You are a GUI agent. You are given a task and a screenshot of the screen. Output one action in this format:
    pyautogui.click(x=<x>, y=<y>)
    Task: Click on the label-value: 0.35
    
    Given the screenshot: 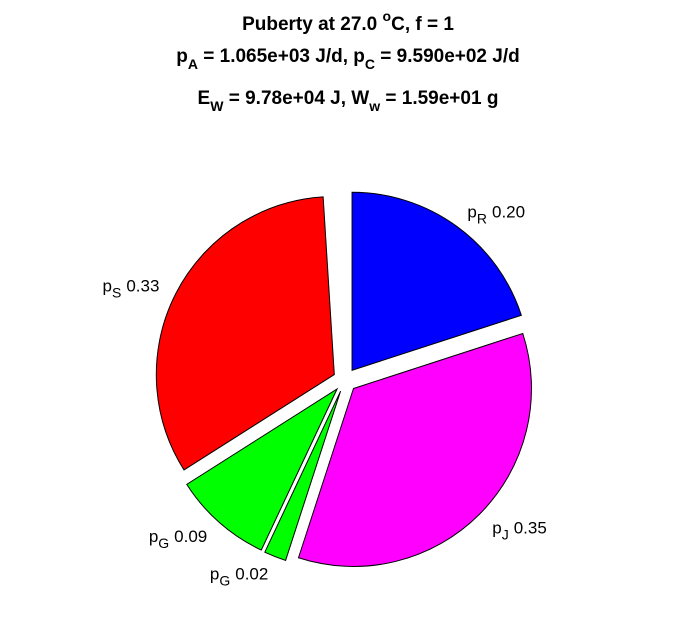 What is the action you would take?
    pyautogui.click(x=530, y=527)
    